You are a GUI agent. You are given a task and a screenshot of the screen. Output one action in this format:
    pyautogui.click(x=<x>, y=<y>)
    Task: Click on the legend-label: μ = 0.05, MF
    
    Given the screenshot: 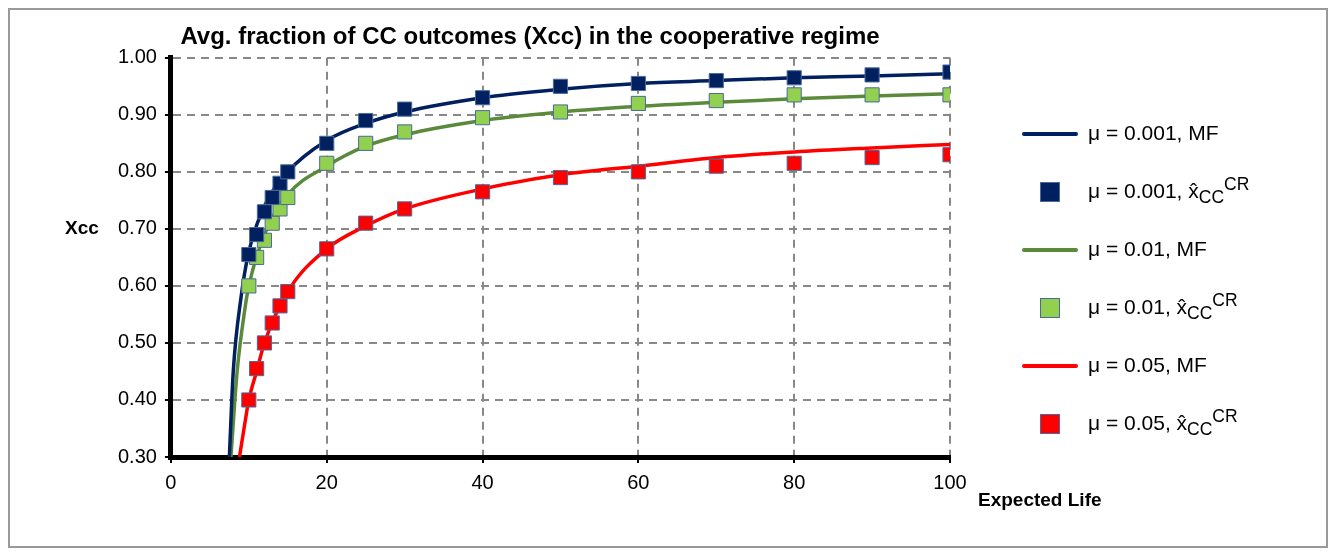 What is the action you would take?
    pyautogui.click(x=1147, y=365)
    